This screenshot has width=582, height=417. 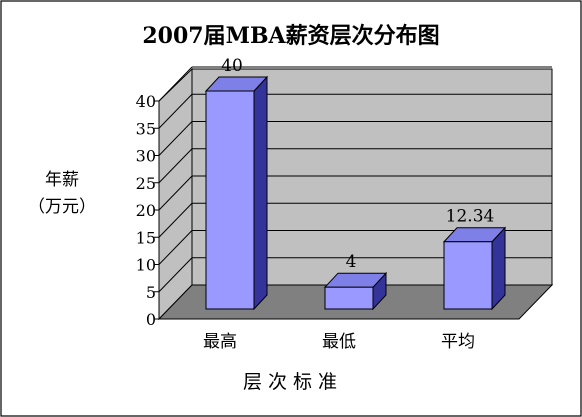 What do you see at coordinates (146, 183) in the screenshot?
I see `y-tick-label: 25` at bounding box center [146, 183].